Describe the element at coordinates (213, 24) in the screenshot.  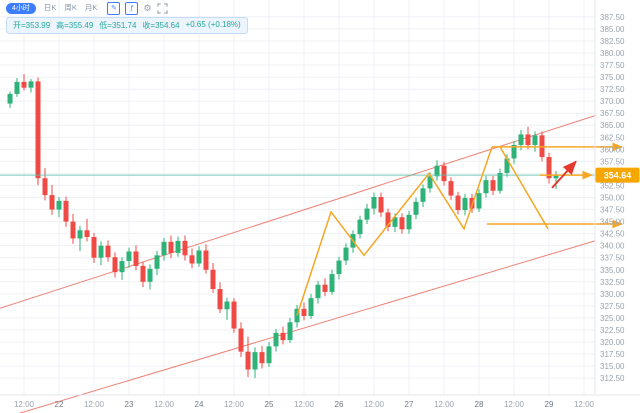
I see `ohlc-change: +0.65 (+0.18%)` at that location.